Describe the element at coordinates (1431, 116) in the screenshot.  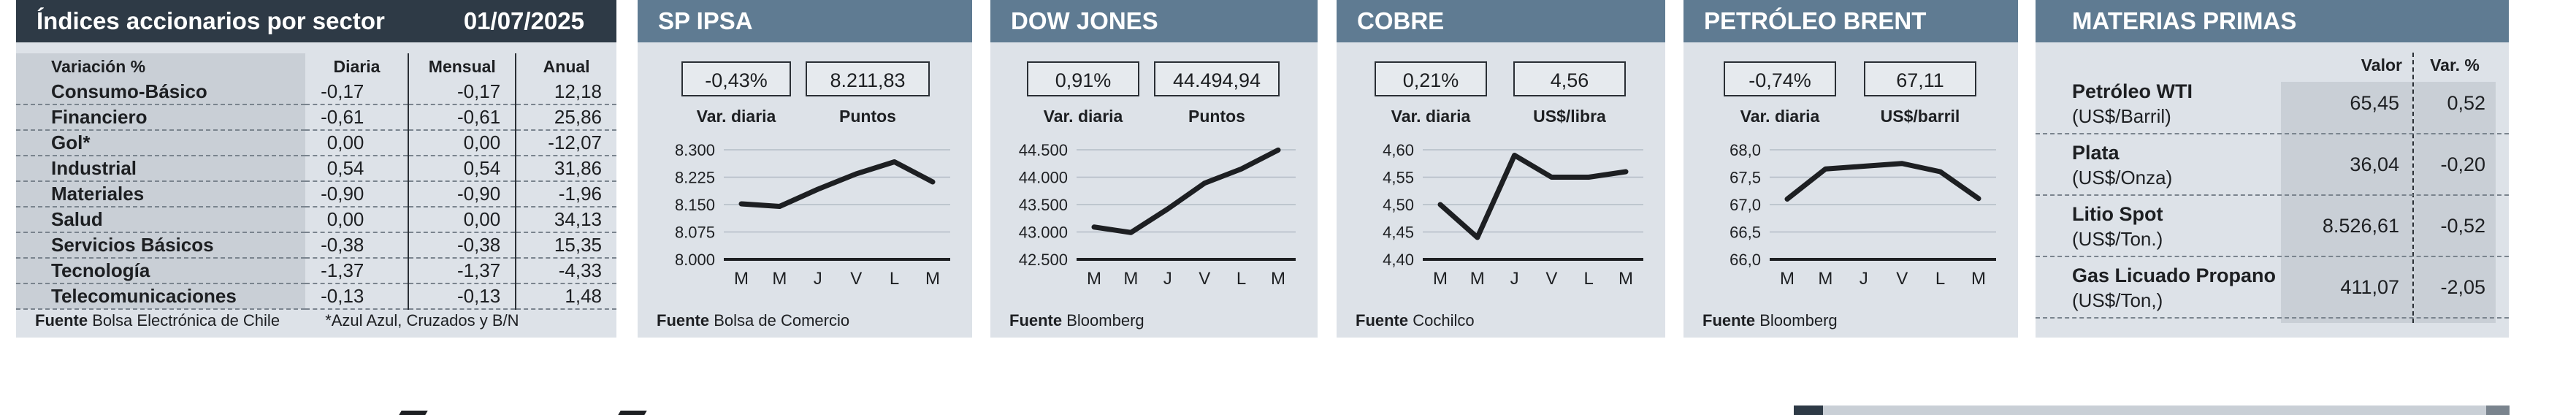
I see `cobre-daily-label: Var. diaria` at that location.